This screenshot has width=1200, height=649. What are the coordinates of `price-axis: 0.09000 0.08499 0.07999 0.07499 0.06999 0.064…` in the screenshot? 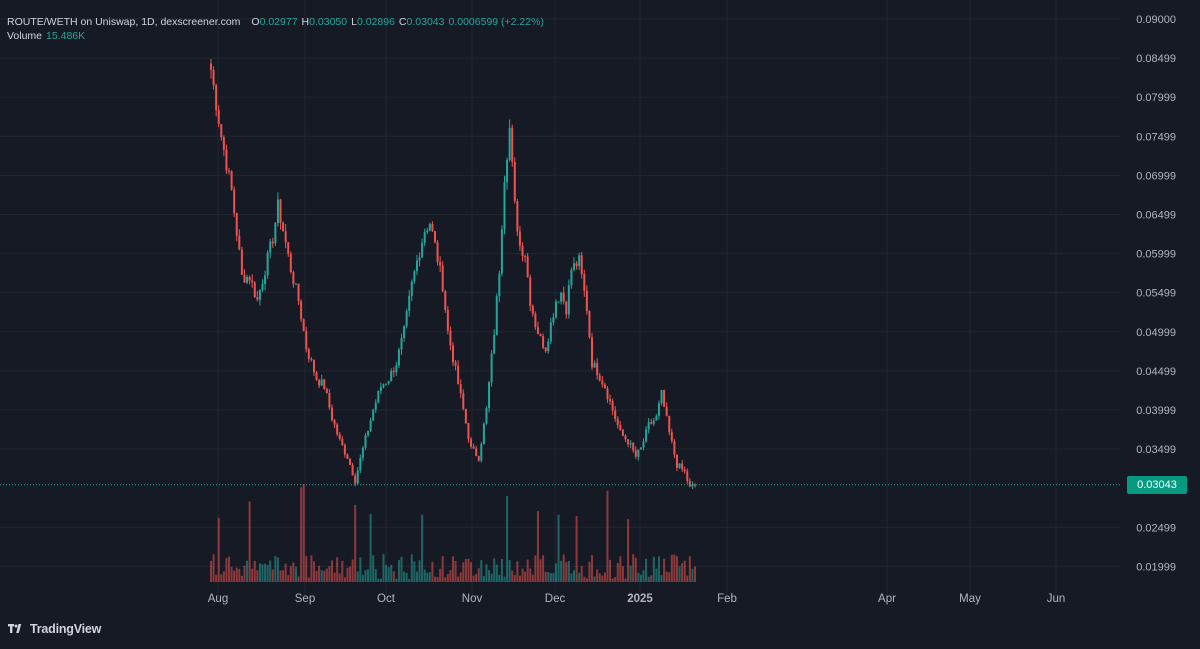 It's located at (1156, 293).